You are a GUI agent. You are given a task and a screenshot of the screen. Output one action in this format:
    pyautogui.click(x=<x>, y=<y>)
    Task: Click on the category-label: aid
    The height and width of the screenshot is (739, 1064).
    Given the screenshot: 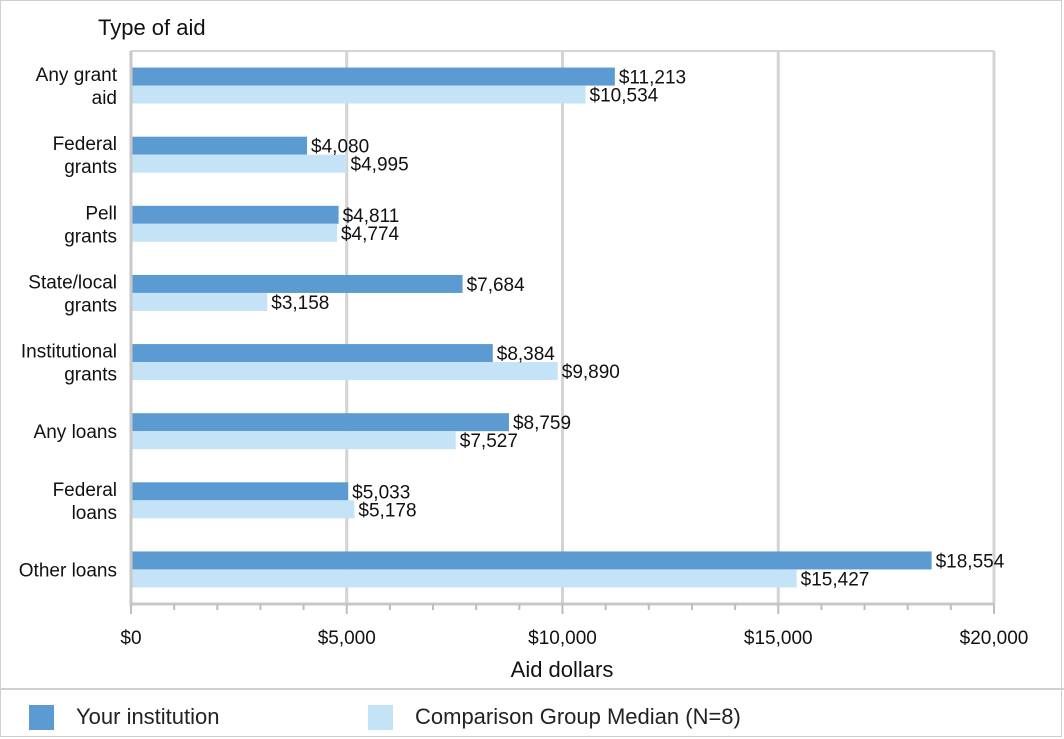 What is the action you would take?
    pyautogui.click(x=104, y=98)
    